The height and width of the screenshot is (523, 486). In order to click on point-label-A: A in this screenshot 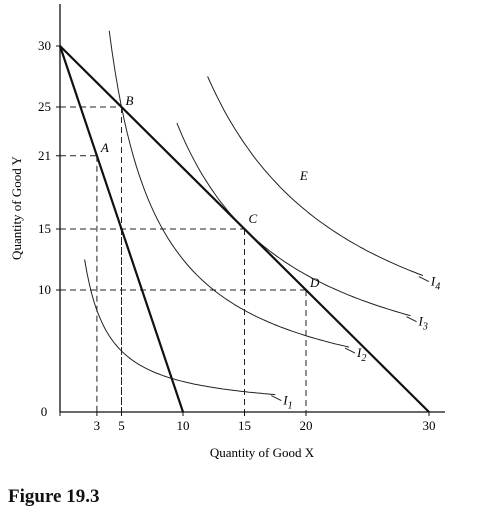, I will do `click(104, 147)`.